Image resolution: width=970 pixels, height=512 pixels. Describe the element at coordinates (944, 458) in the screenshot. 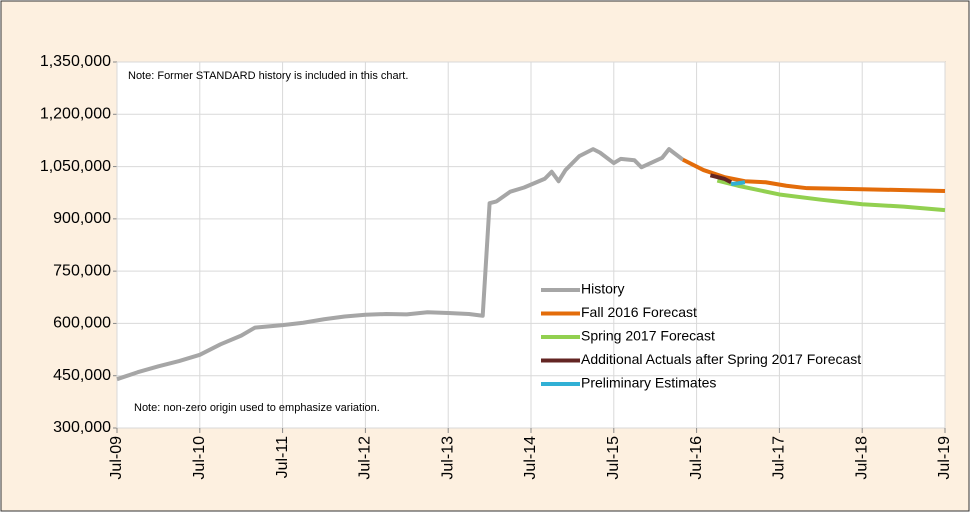

I see `x-tick-label: Jul-19` at that location.